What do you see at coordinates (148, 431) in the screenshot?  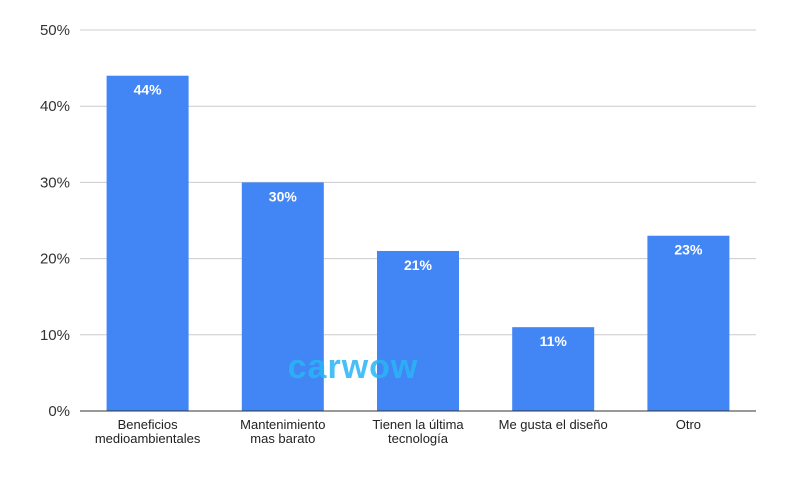 I see `x-category-label: Beneficios medioambientales` at bounding box center [148, 431].